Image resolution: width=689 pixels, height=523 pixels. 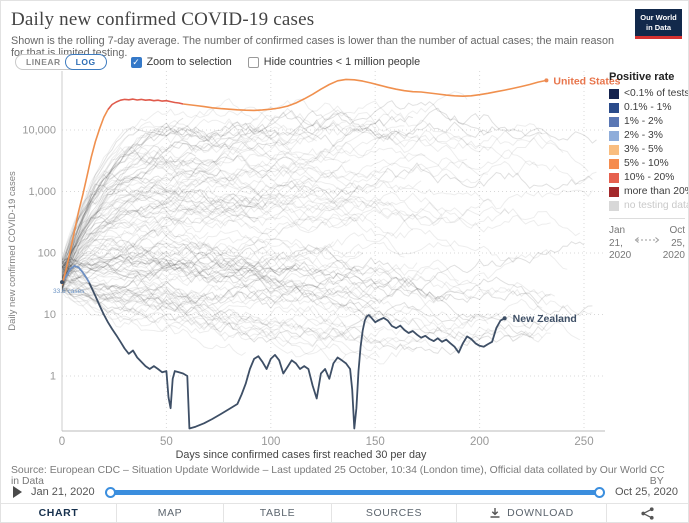 I want to click on tab-sources: SOURCES, so click(x=393, y=513).